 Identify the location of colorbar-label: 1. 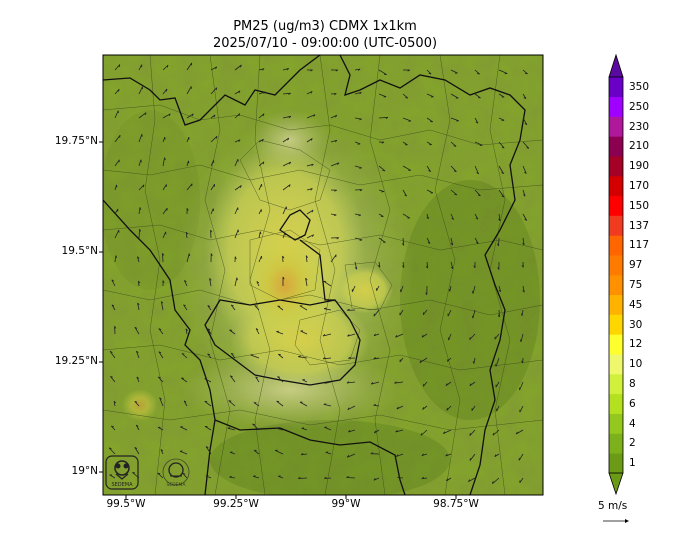
(632, 463).